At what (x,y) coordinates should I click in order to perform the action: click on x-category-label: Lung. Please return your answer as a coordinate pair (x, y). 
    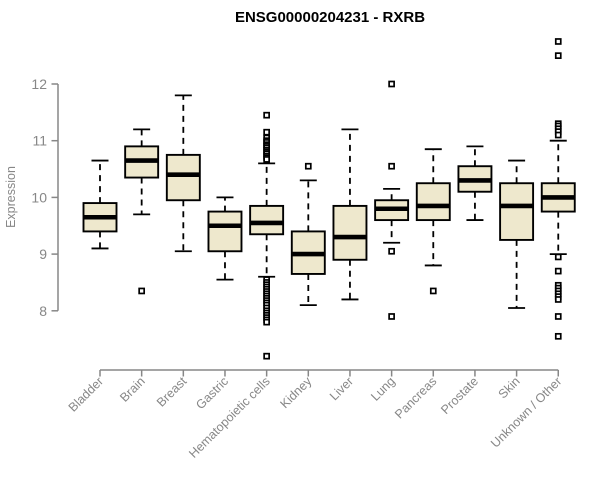
    Looking at the image, I should click on (383, 389).